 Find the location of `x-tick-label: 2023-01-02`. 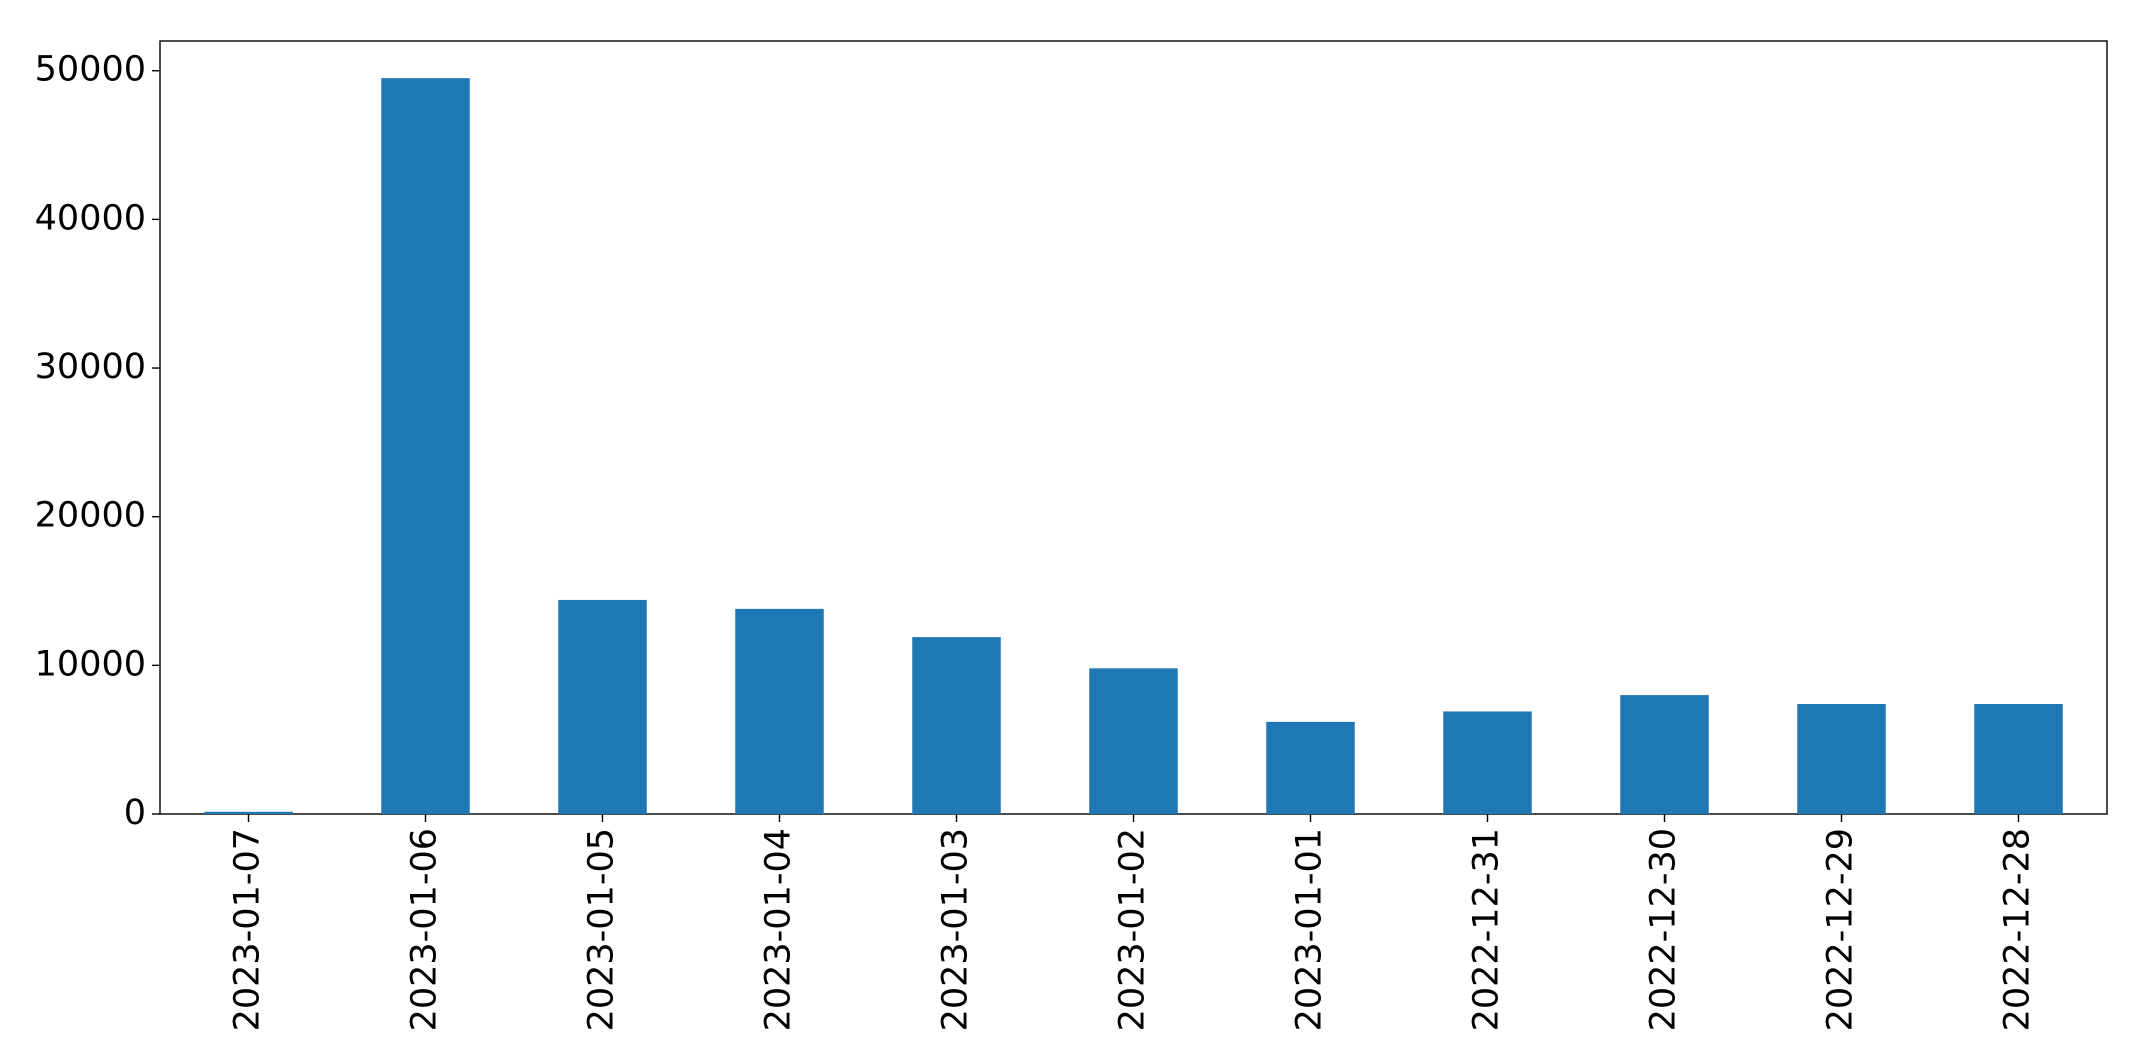

x-tick-label: 2023-01-02 is located at coordinates (1133, 929).